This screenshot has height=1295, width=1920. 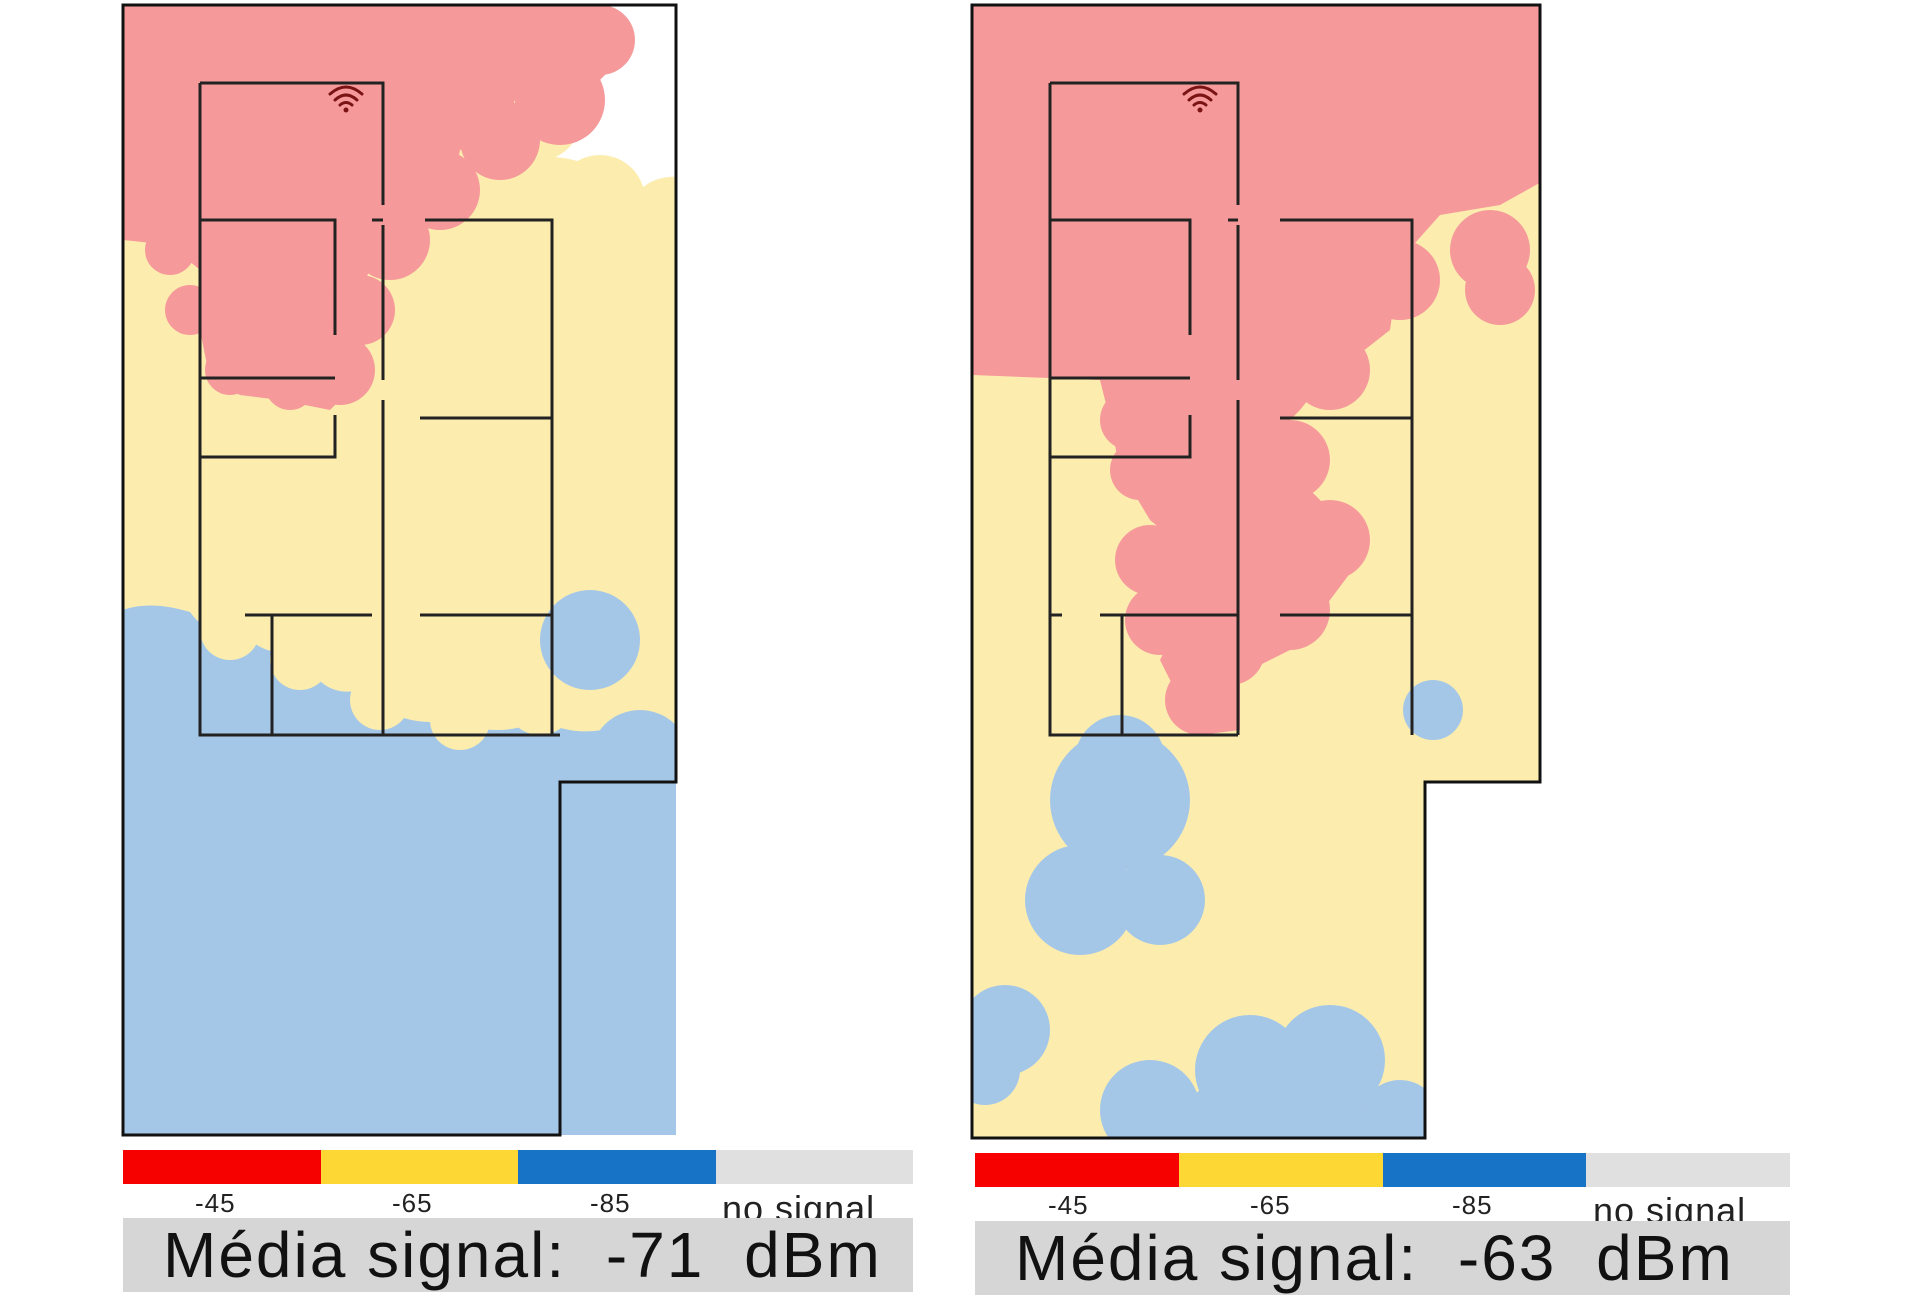 I want to click on average-signal-readout: Média signal: -71 dBm, so click(x=518, y=1255).